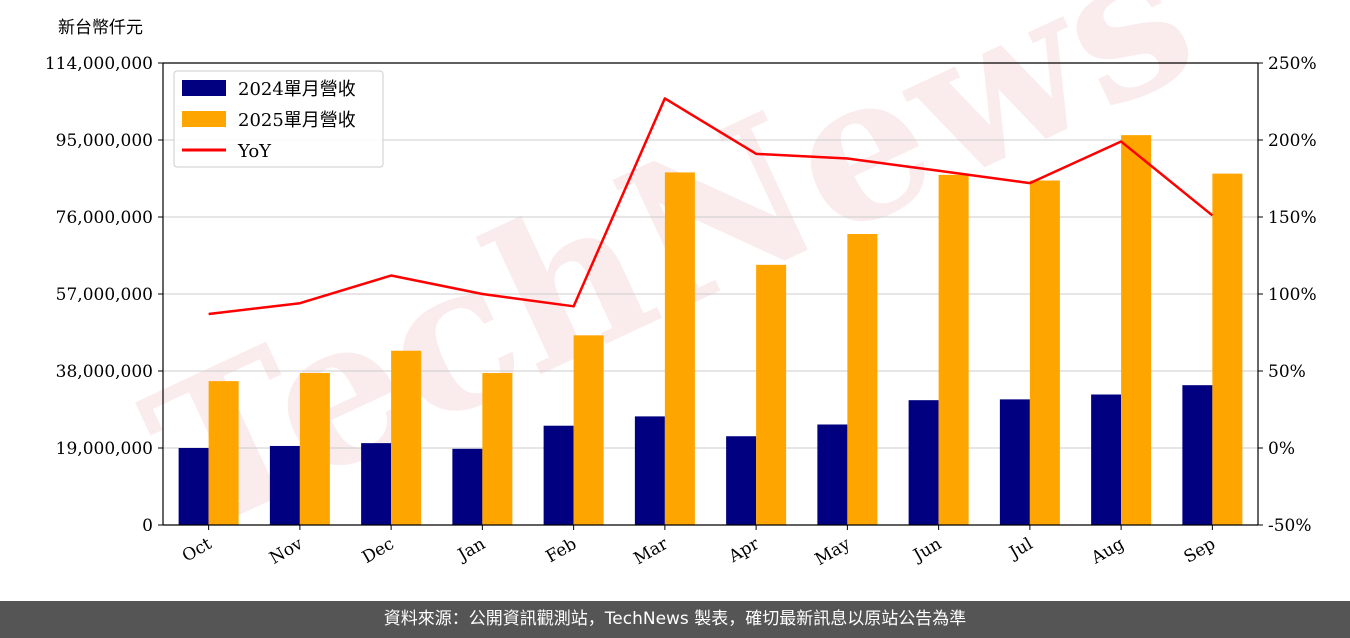 Image resolution: width=1350 pixels, height=638 pixels. Describe the element at coordinates (204, 119) in the screenshot. I see `legend-swatch-2025` at that location.